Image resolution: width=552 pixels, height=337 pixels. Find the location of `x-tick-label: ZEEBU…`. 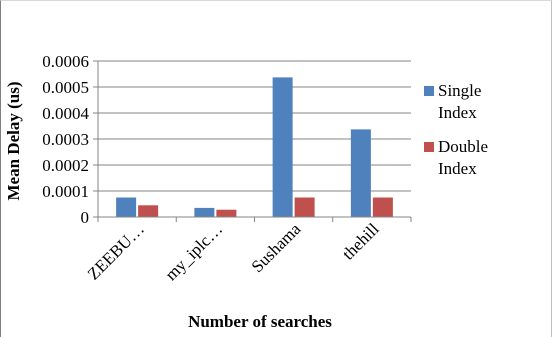

x-tick-label: ZEEBU… is located at coordinates (116, 251).